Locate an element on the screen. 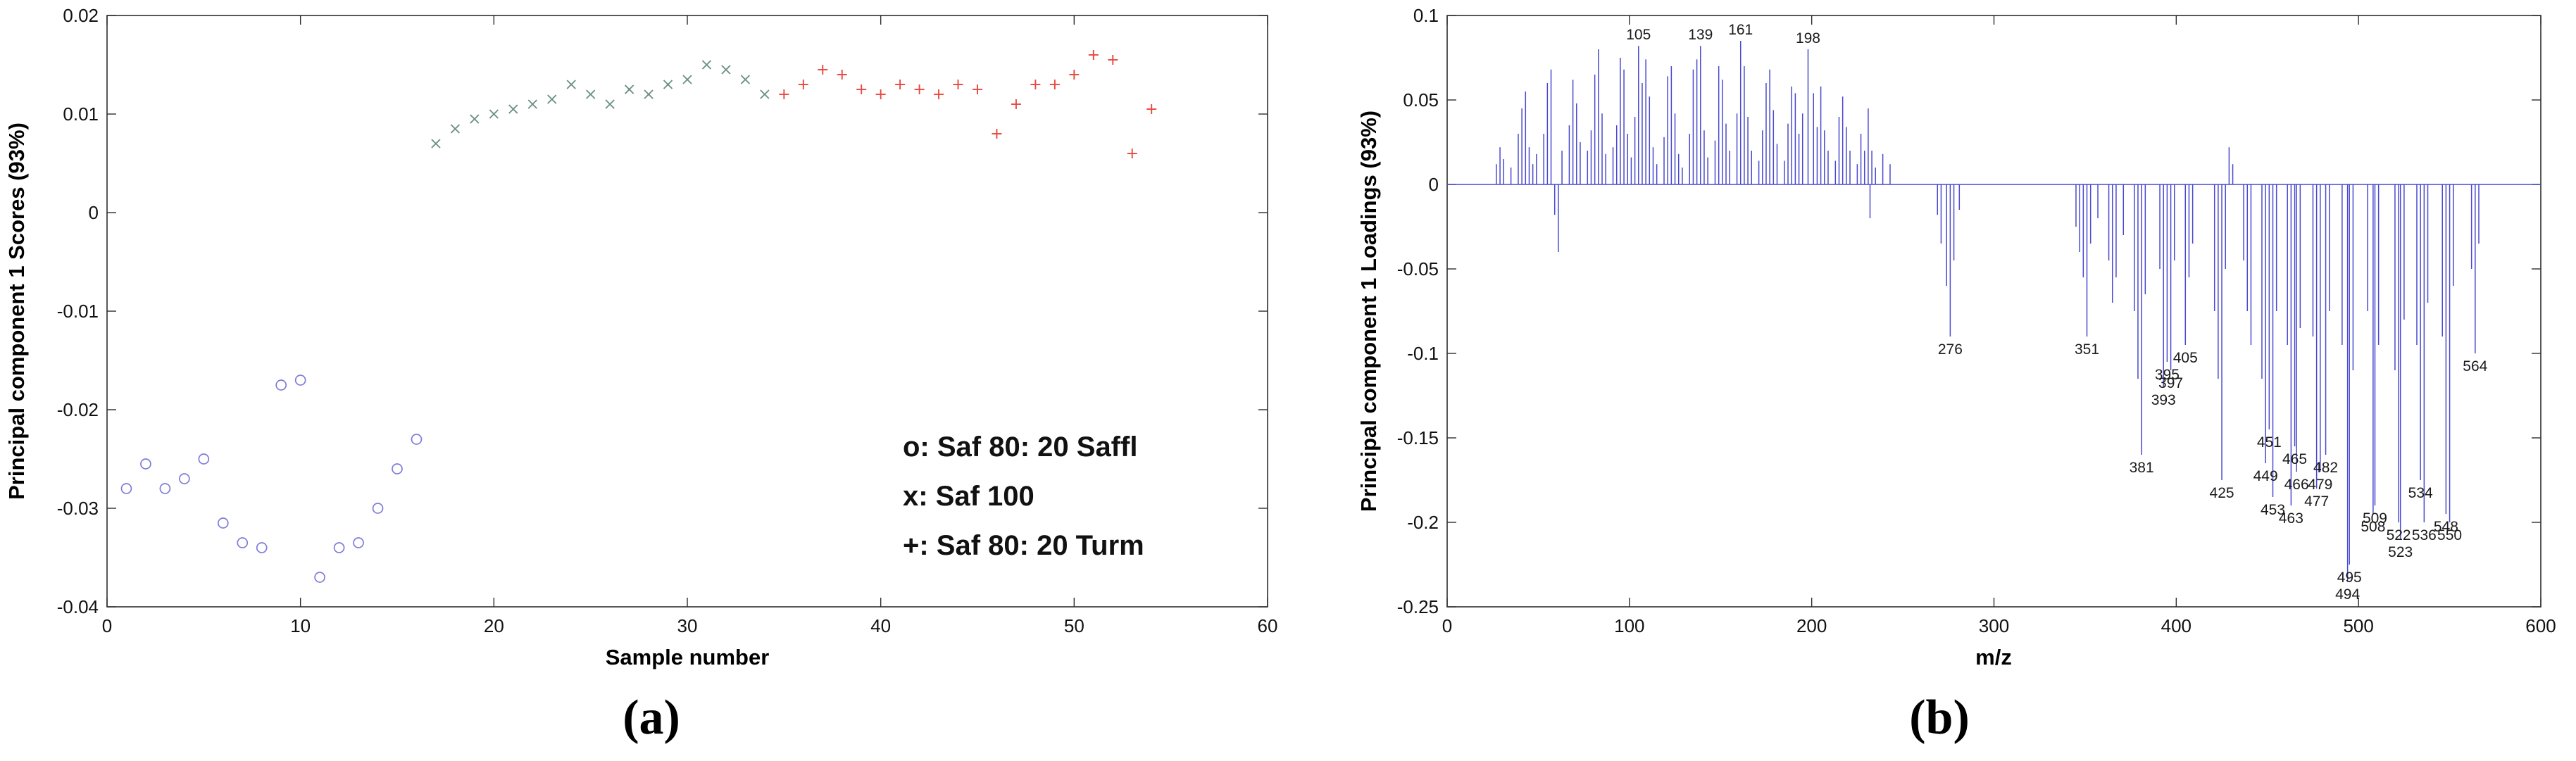  caption-b: (b) is located at coordinates (1939, 717).